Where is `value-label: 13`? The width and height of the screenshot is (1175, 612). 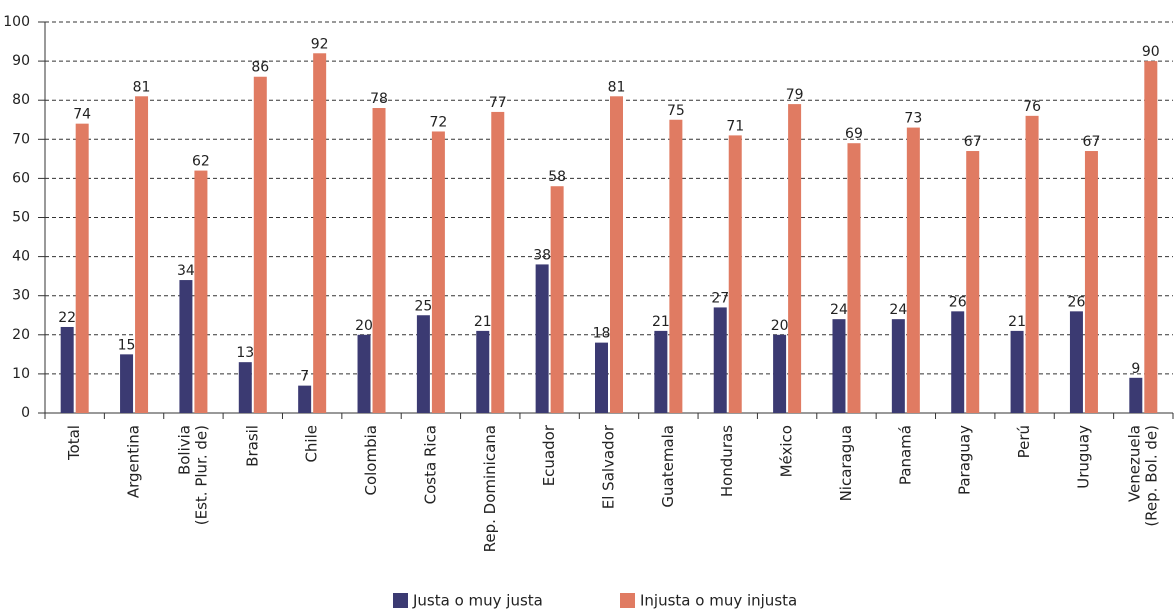 value-label: 13 is located at coordinates (245, 353).